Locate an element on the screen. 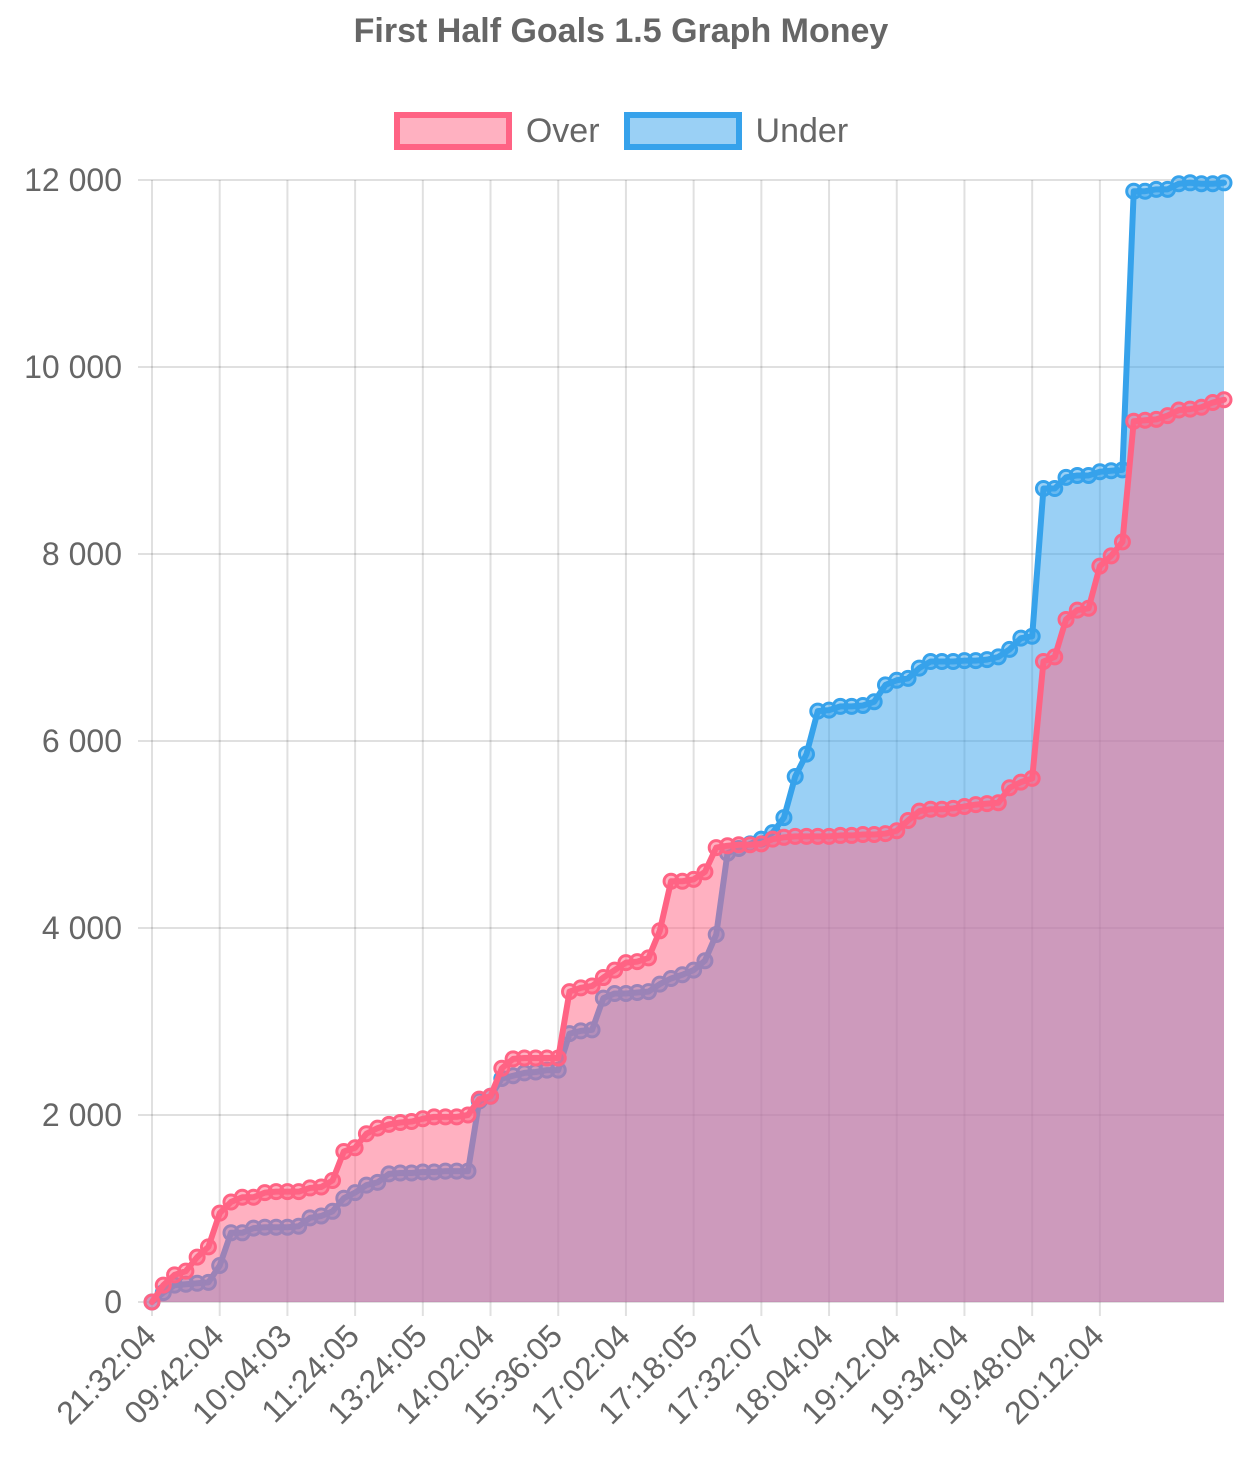 The height and width of the screenshot is (1474, 1242). legend: Over Under is located at coordinates (621, 131).